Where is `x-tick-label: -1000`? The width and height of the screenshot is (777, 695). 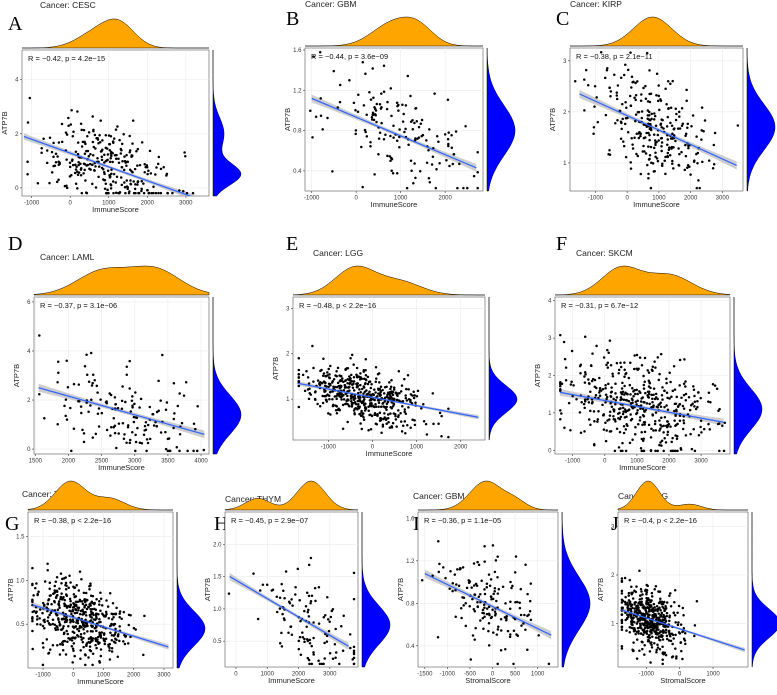 x-tick-label: -1000 is located at coordinates (596, 199).